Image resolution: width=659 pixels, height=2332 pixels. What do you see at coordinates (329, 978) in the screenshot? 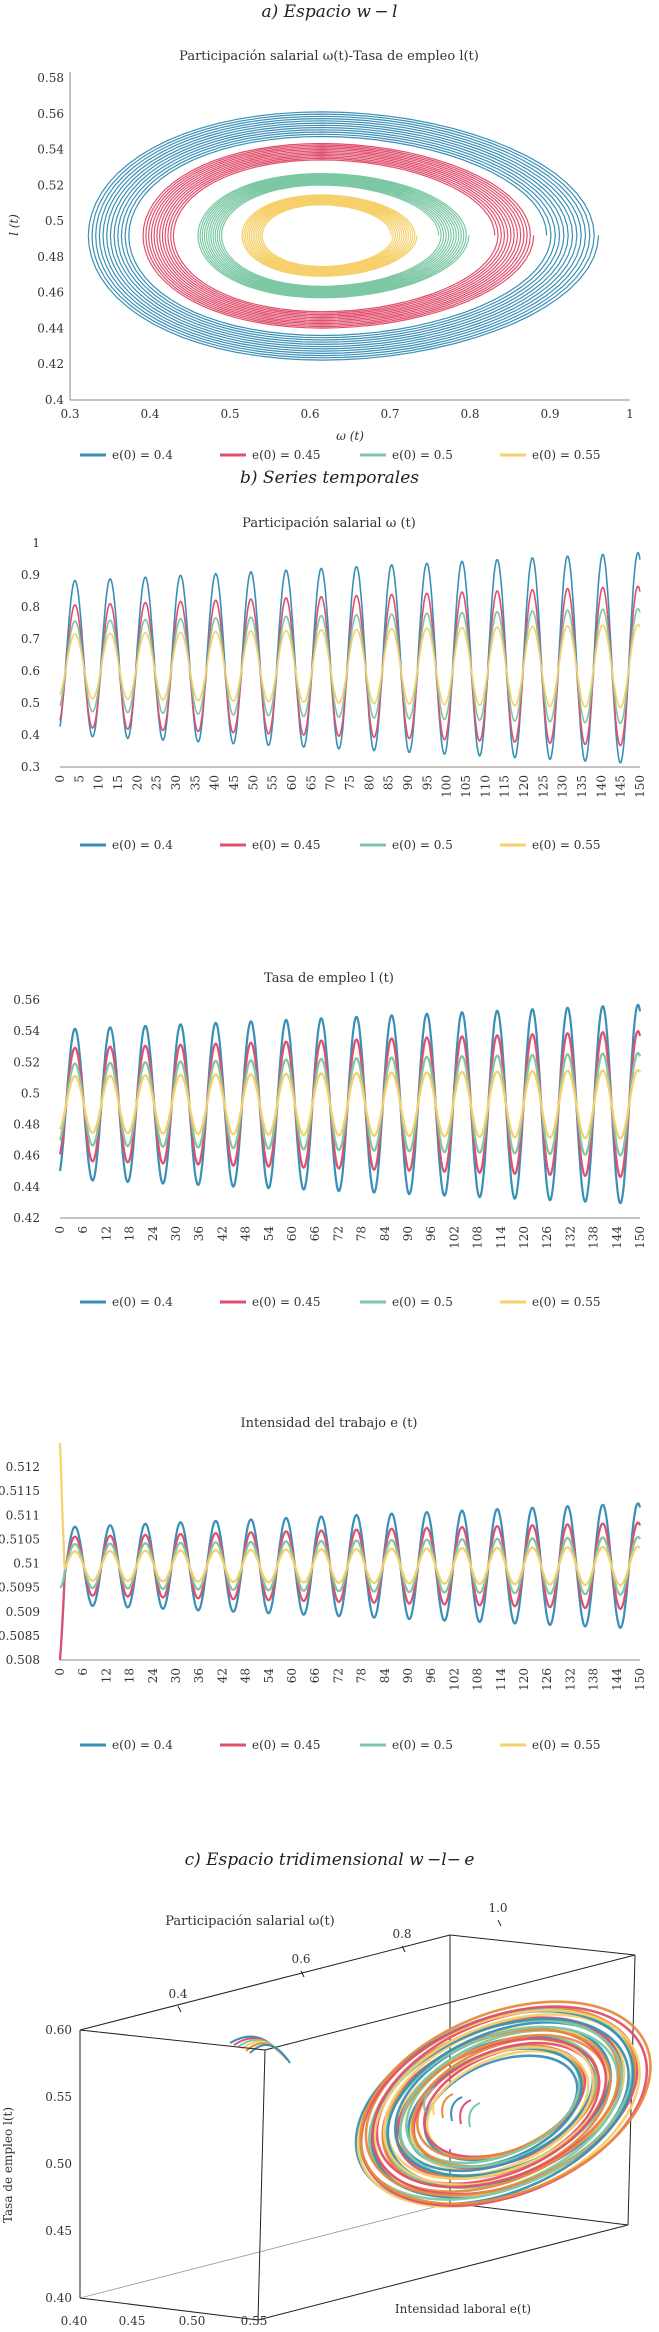
I see `chart-title: Tasa de empleo l (t)` at bounding box center [329, 978].